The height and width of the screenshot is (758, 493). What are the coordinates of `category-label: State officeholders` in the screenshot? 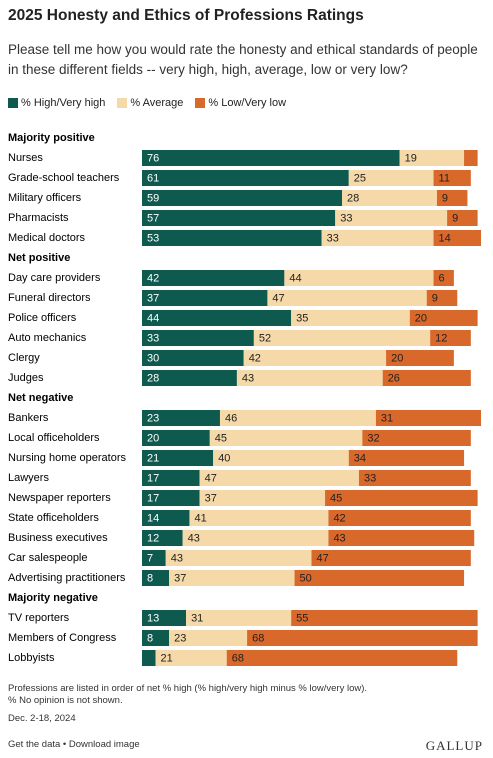 It's located at (53, 518).